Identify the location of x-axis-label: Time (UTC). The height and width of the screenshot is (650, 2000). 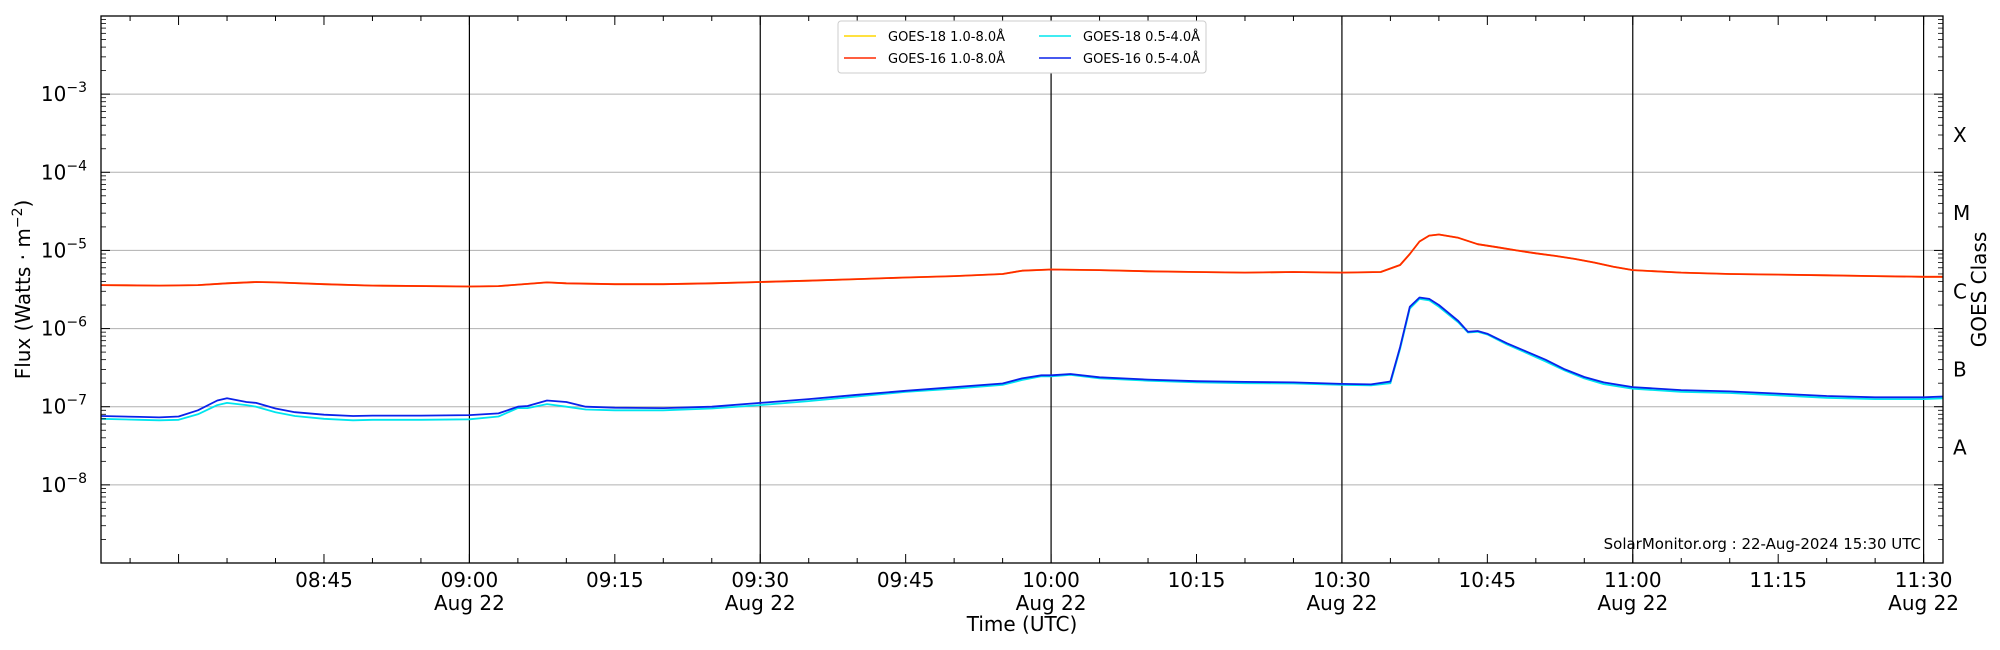
(1022, 624).